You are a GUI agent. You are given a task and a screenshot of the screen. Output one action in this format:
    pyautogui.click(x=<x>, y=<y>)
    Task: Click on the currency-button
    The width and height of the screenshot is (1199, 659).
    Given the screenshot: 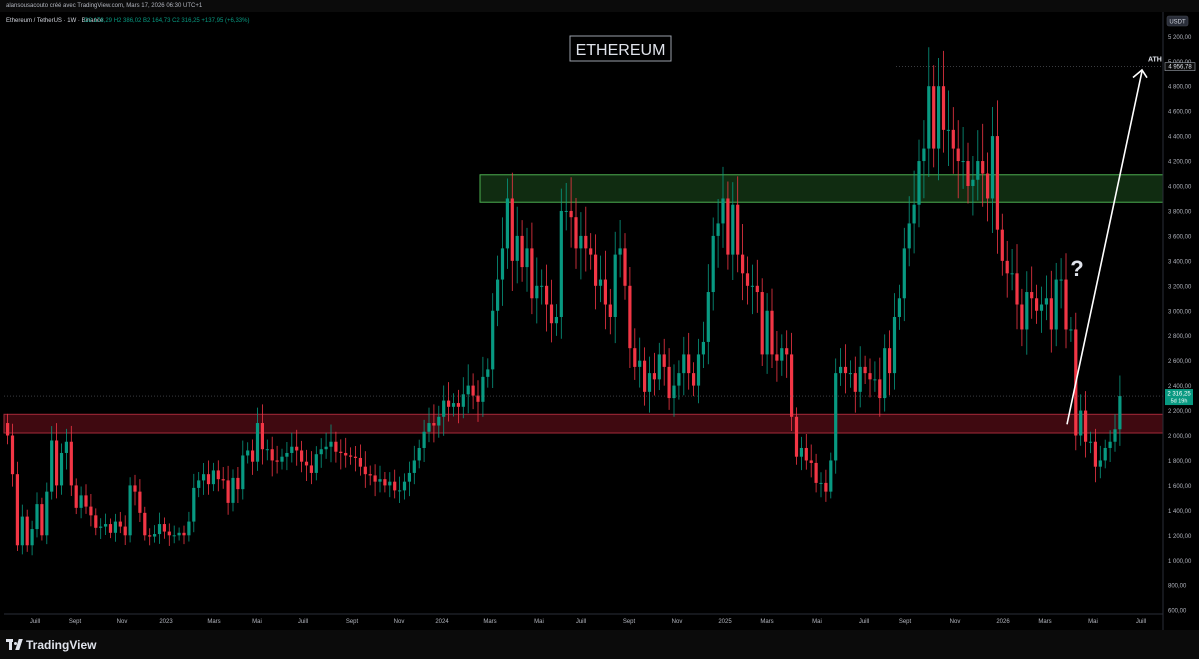 What is the action you would take?
    pyautogui.click(x=1177, y=21)
    